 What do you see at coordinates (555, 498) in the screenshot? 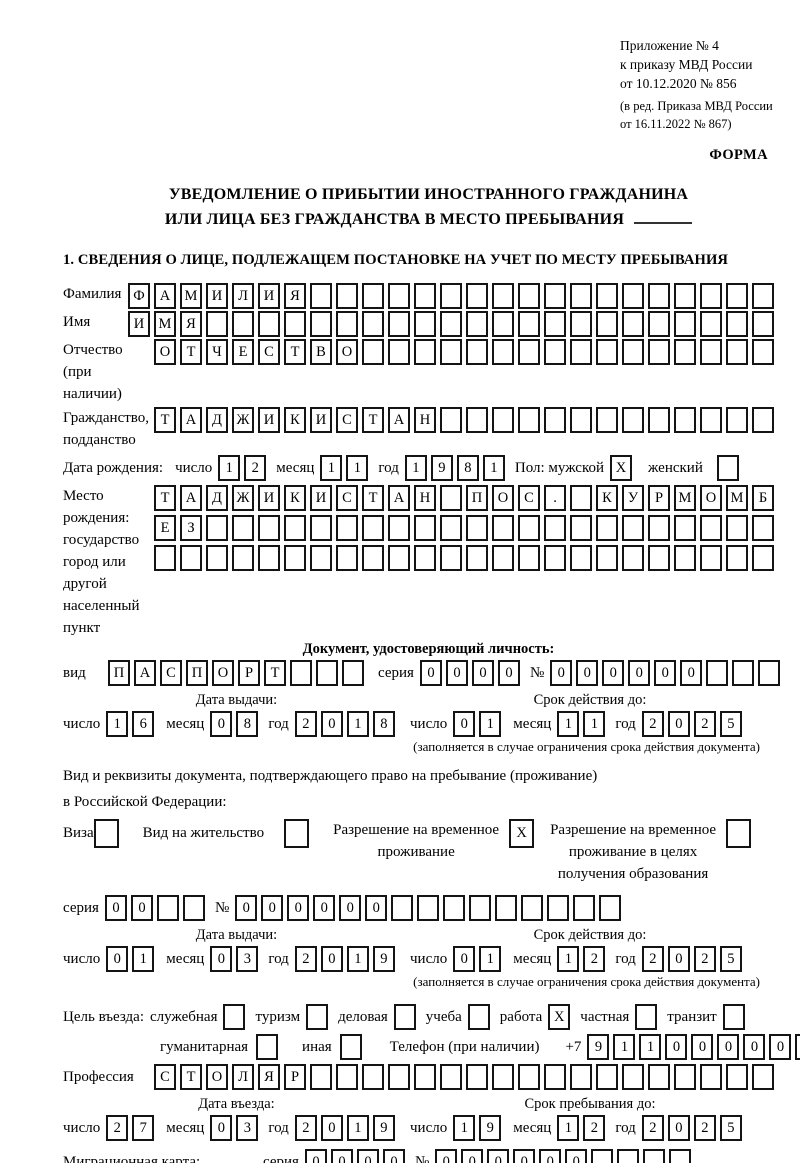
I see `char-cell: .` at bounding box center [555, 498].